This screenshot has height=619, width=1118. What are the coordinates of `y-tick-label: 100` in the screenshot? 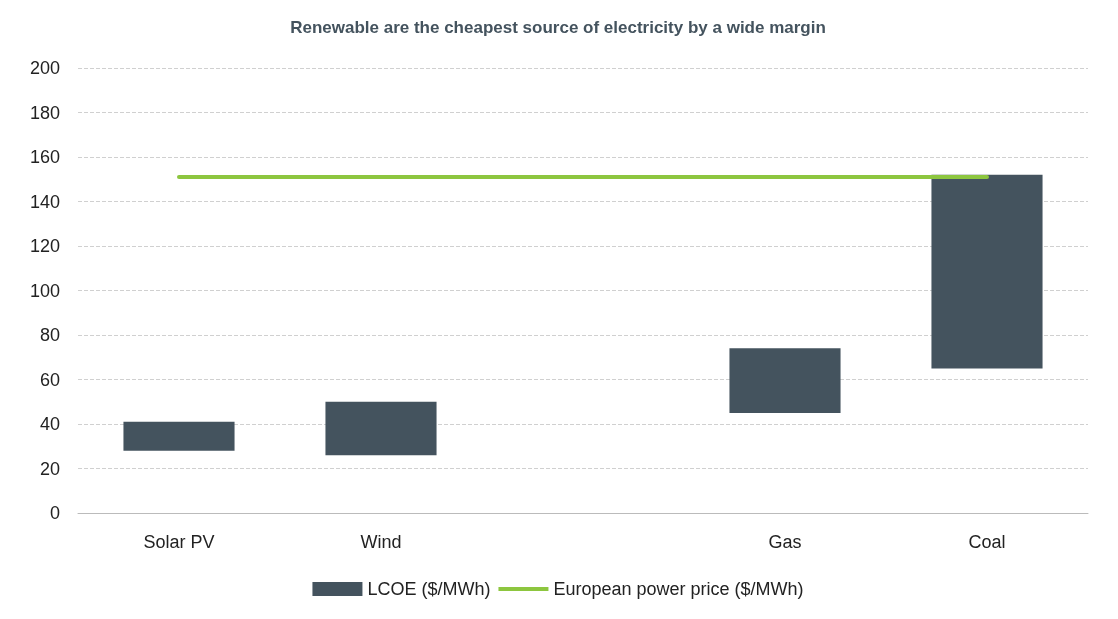 It's located at (44, 290).